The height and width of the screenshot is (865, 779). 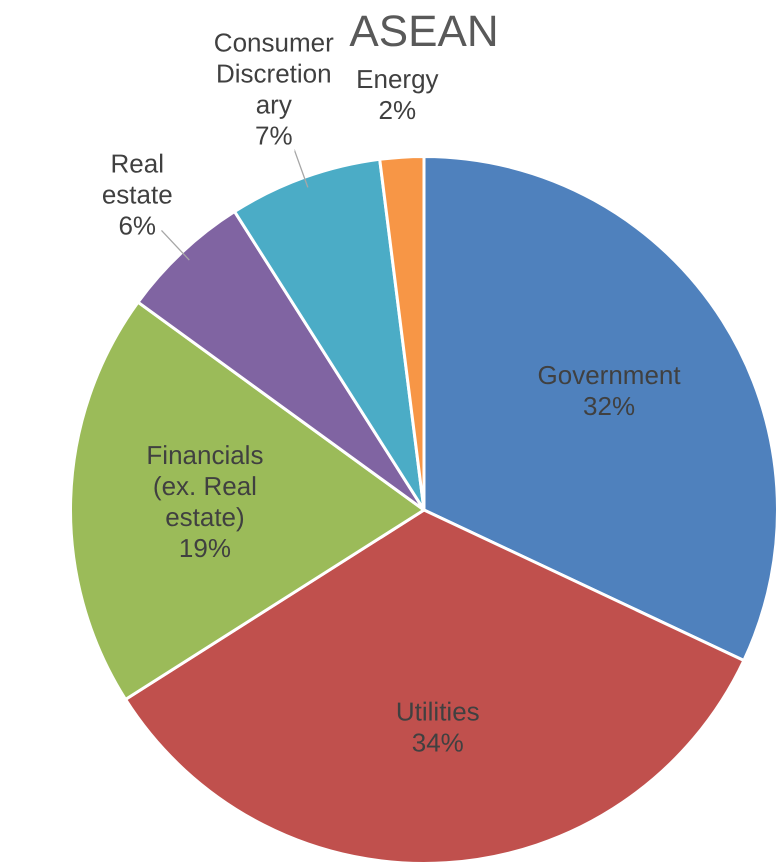 What do you see at coordinates (397, 79) in the screenshot?
I see `slice-label: Energy` at bounding box center [397, 79].